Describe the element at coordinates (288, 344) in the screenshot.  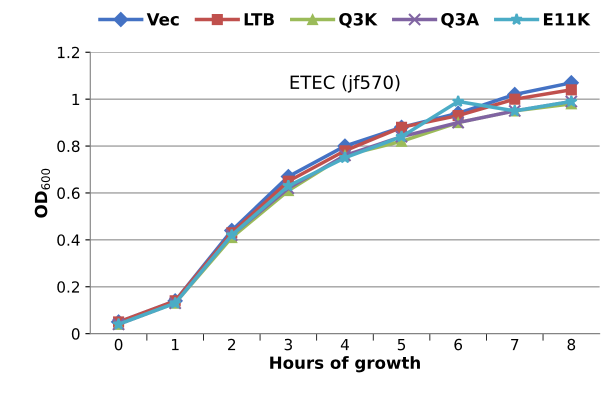
I see `x-tick-label: 3` at that location.